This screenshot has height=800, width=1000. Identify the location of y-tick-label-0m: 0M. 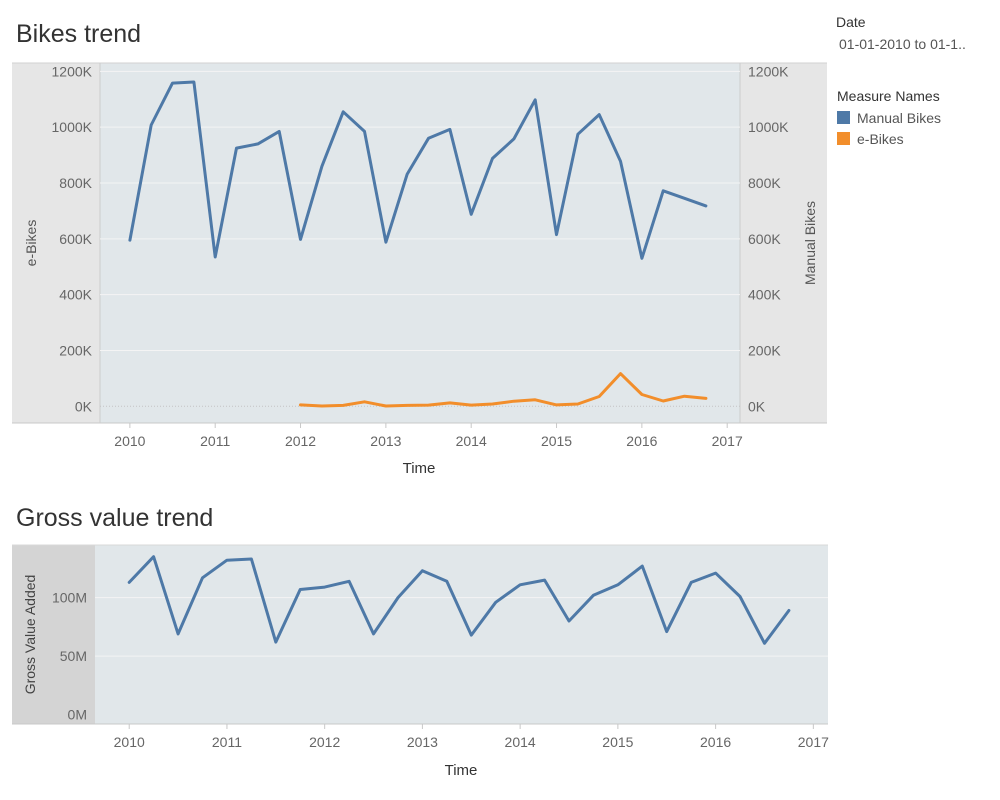
(77, 715).